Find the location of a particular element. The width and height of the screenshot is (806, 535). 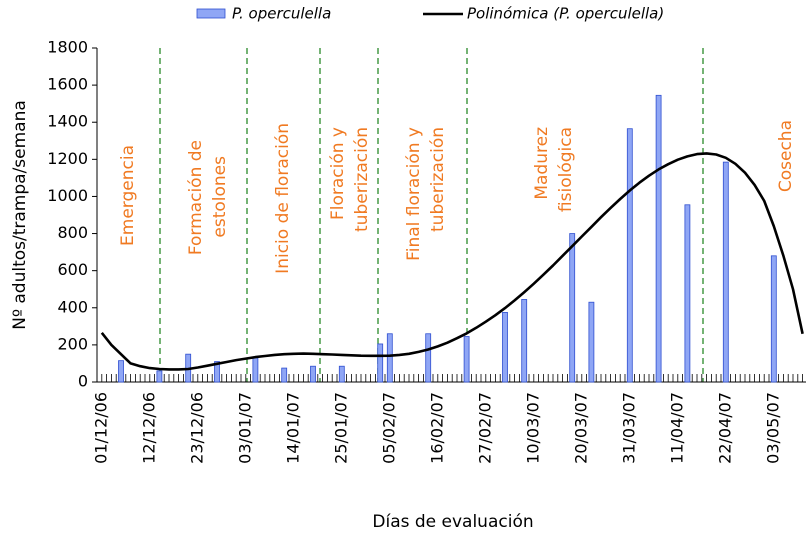

y-tick-label: 400 is located at coordinates (72, 306).